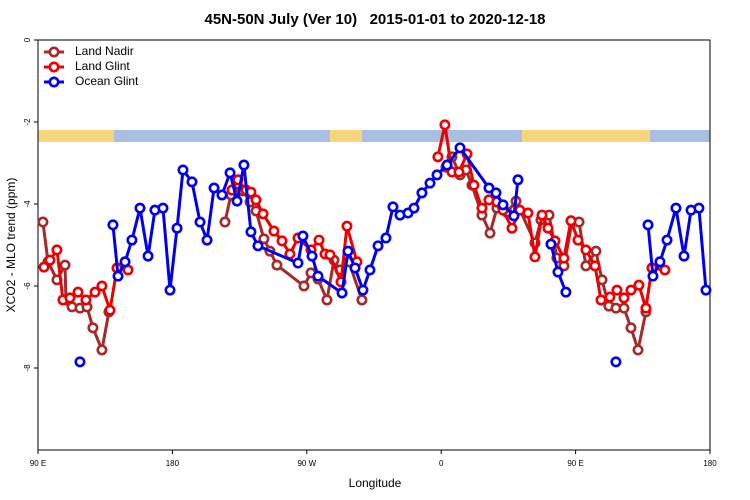 Image resolution: width=750 pixels, height=500 pixels. Describe the element at coordinates (107, 81) in the screenshot. I see `legend-label: Ocean Glint` at that location.